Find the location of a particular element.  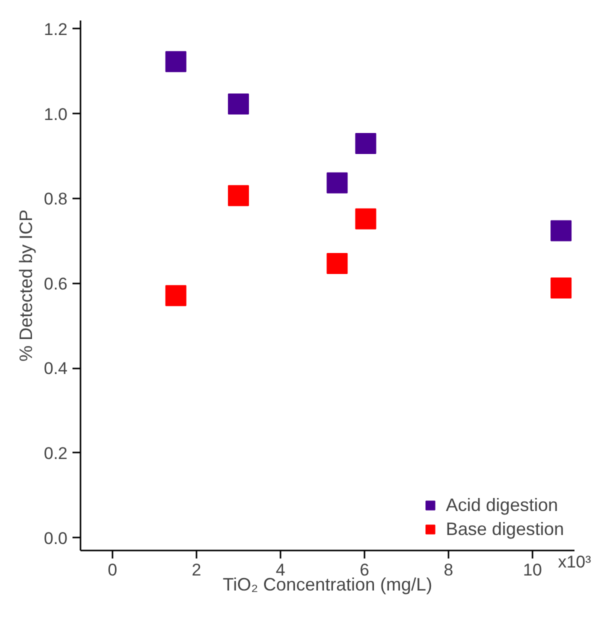

x-tick-label: 8 is located at coordinates (449, 570).